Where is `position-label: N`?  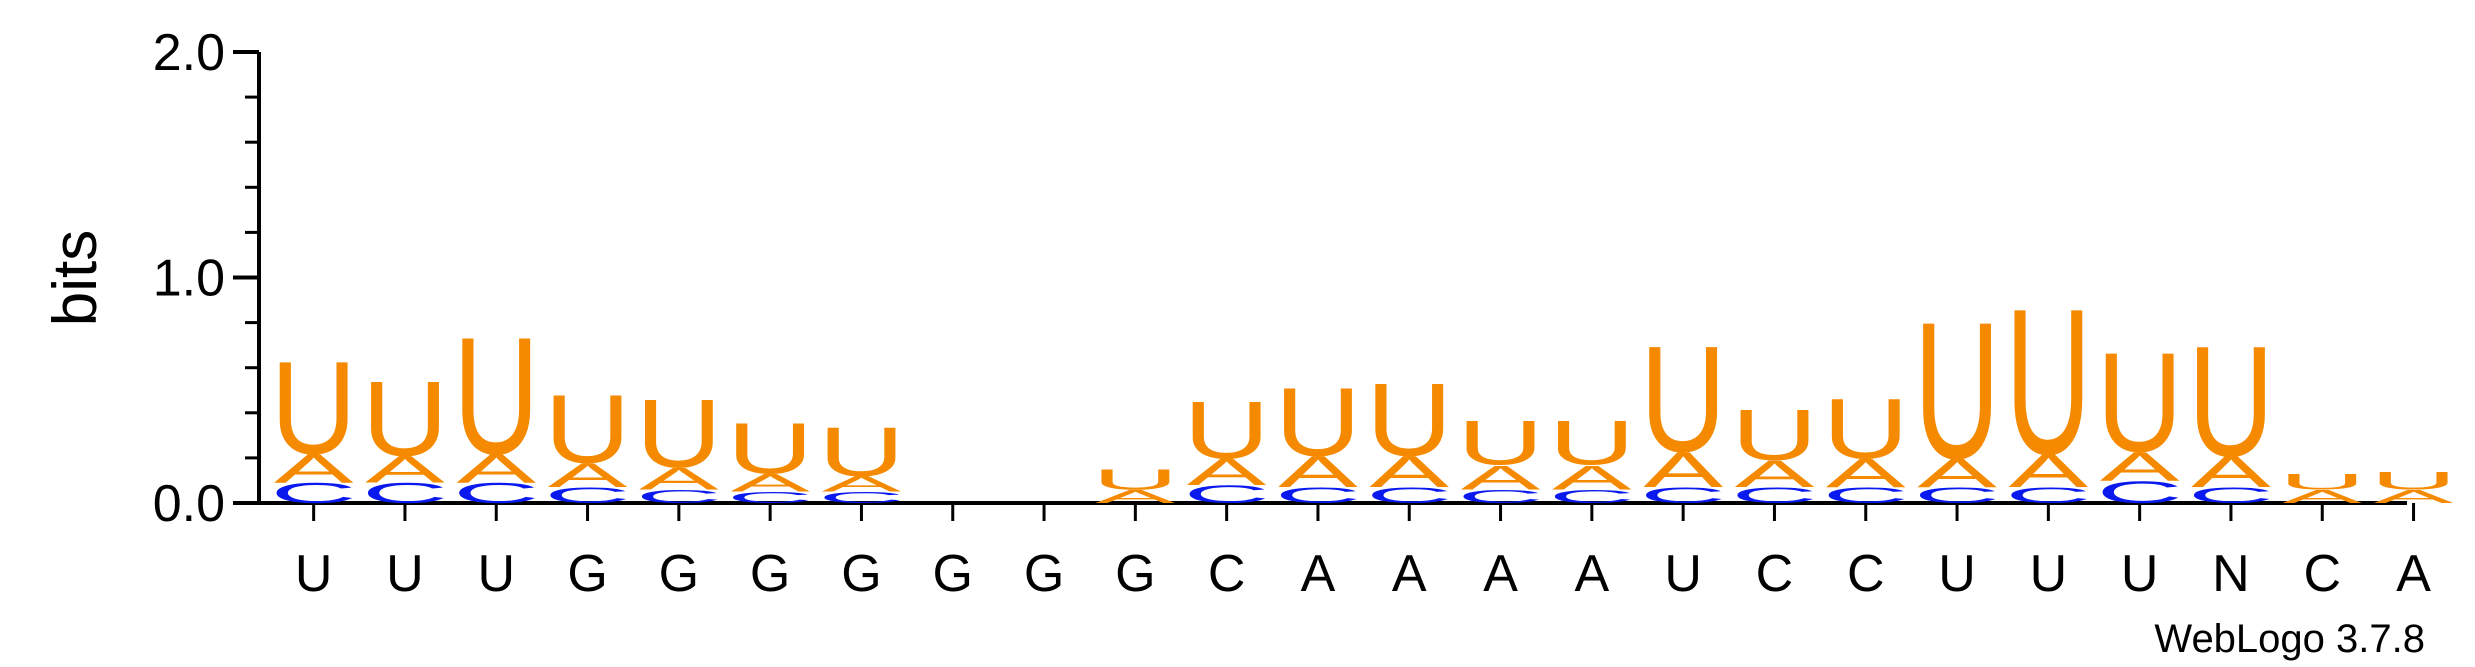 position-label: N is located at coordinates (2231, 574).